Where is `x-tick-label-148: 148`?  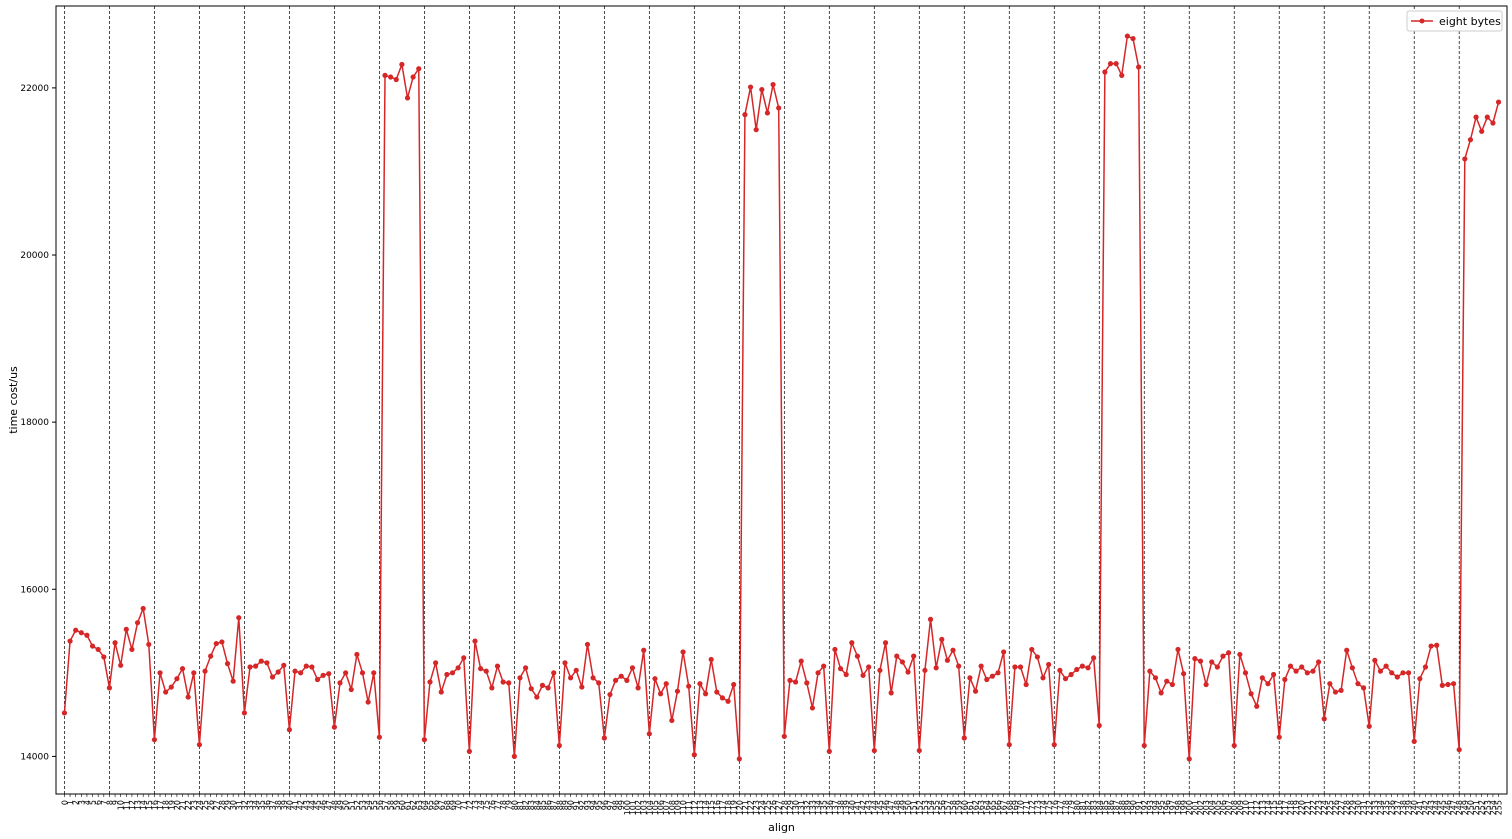 x-tick-label-148: 148 is located at coordinates (897, 807).